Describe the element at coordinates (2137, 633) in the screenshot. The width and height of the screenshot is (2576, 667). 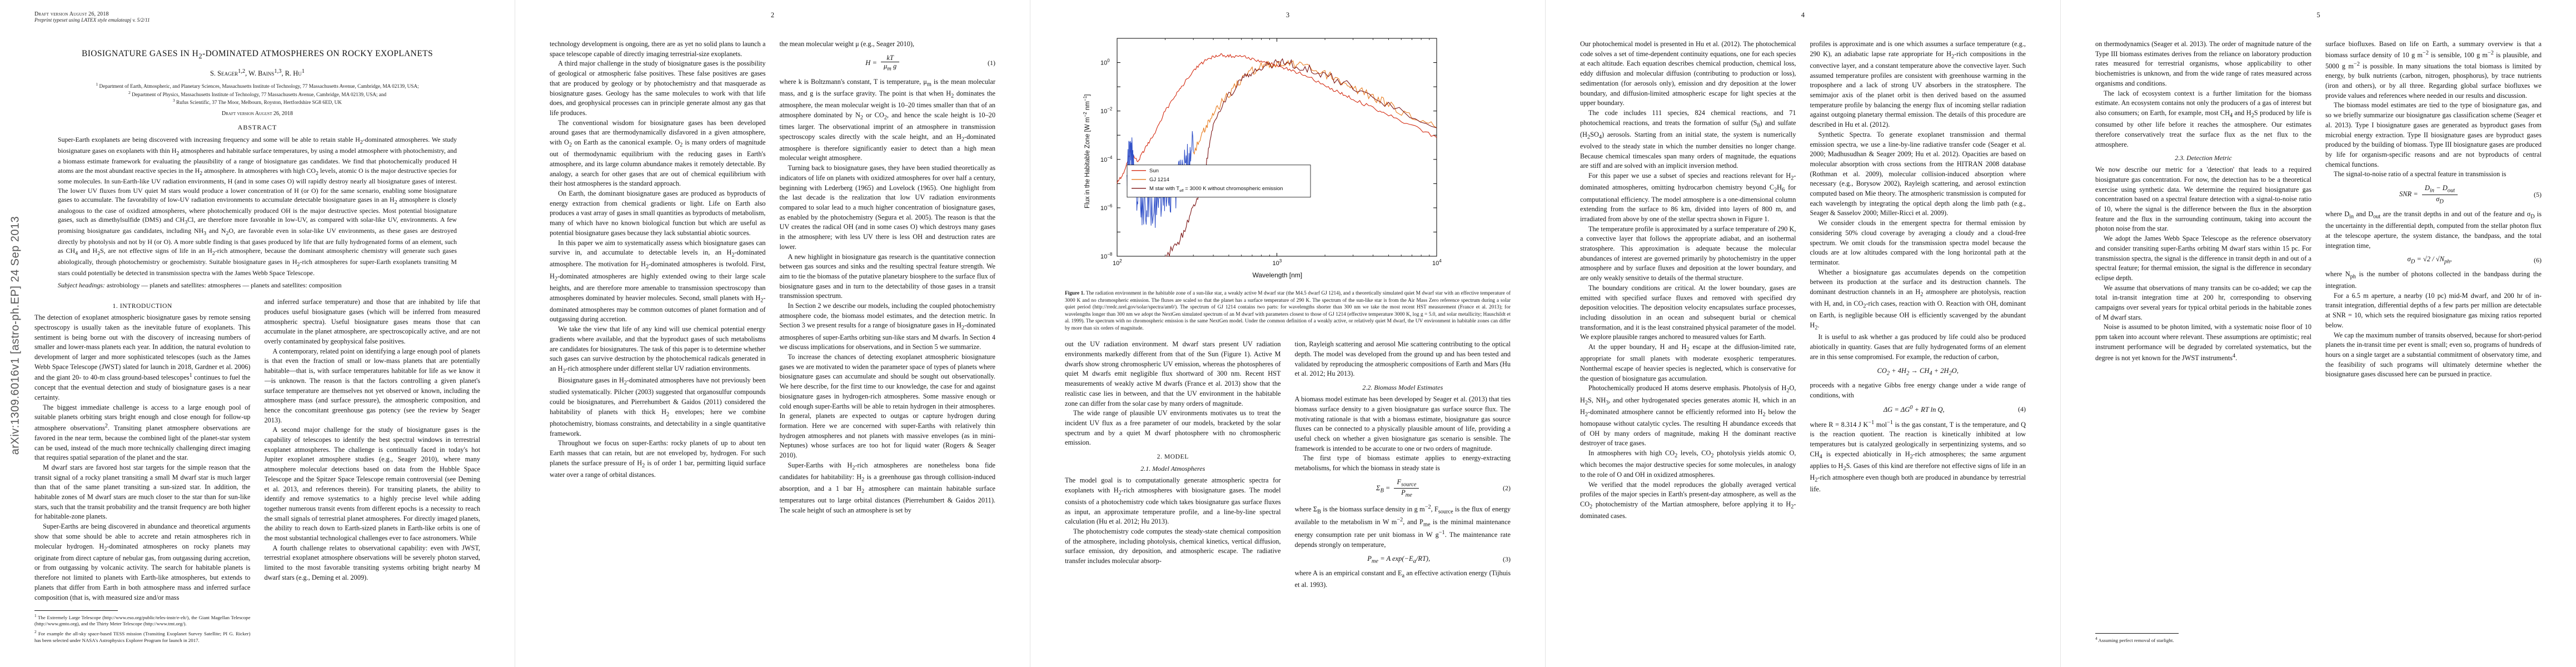
I see `footnote-rule` at that location.